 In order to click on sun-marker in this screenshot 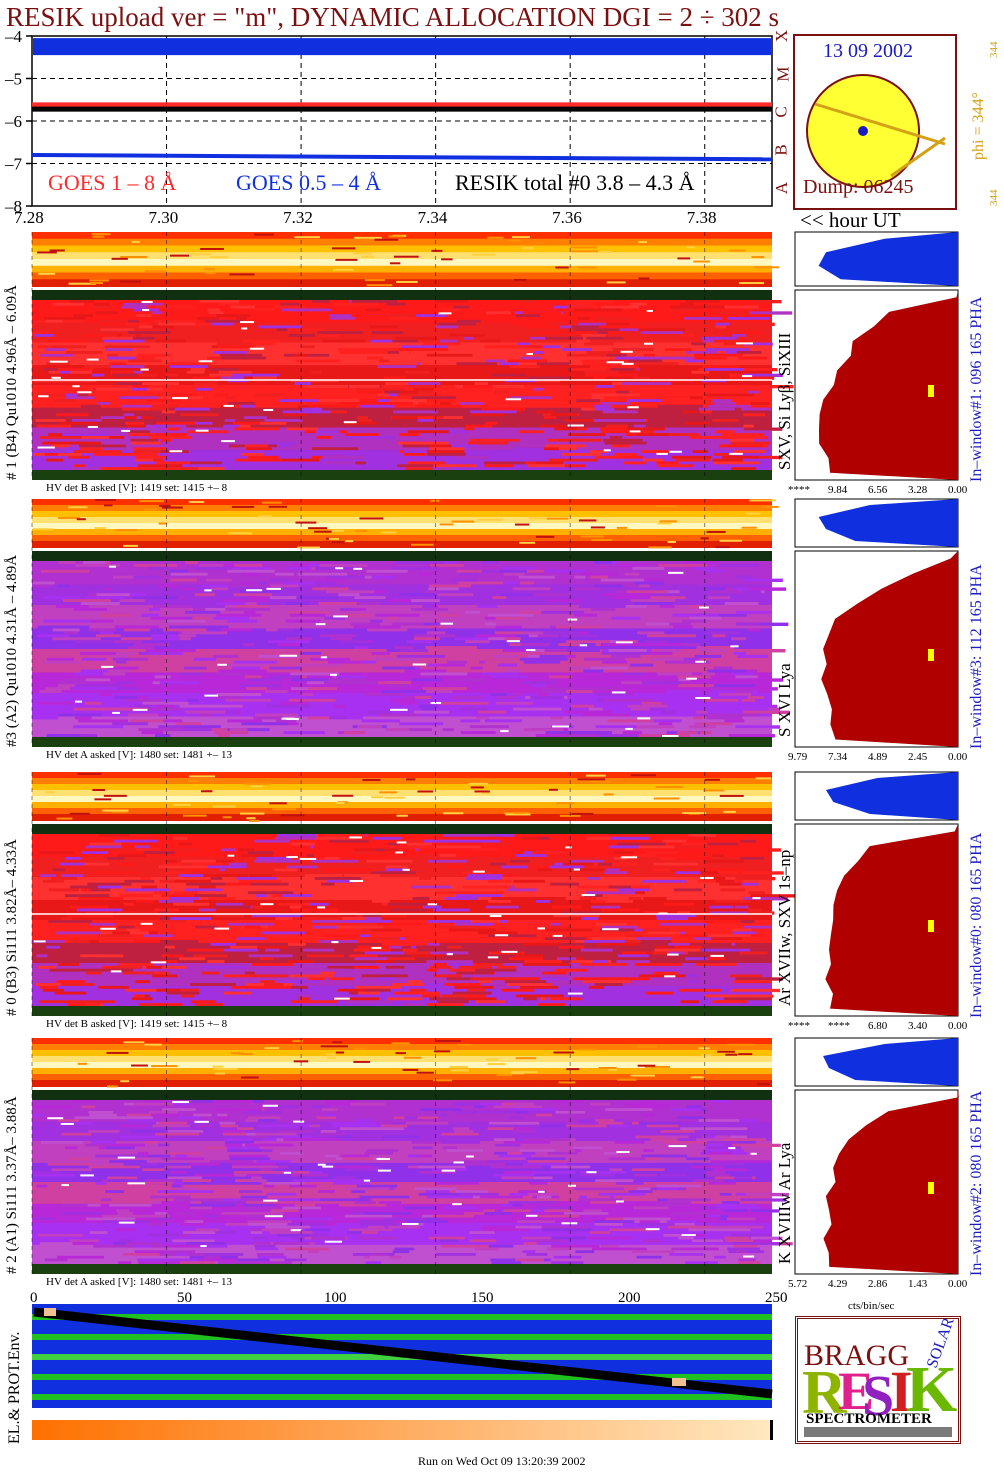, I will do `click(863, 131)`.